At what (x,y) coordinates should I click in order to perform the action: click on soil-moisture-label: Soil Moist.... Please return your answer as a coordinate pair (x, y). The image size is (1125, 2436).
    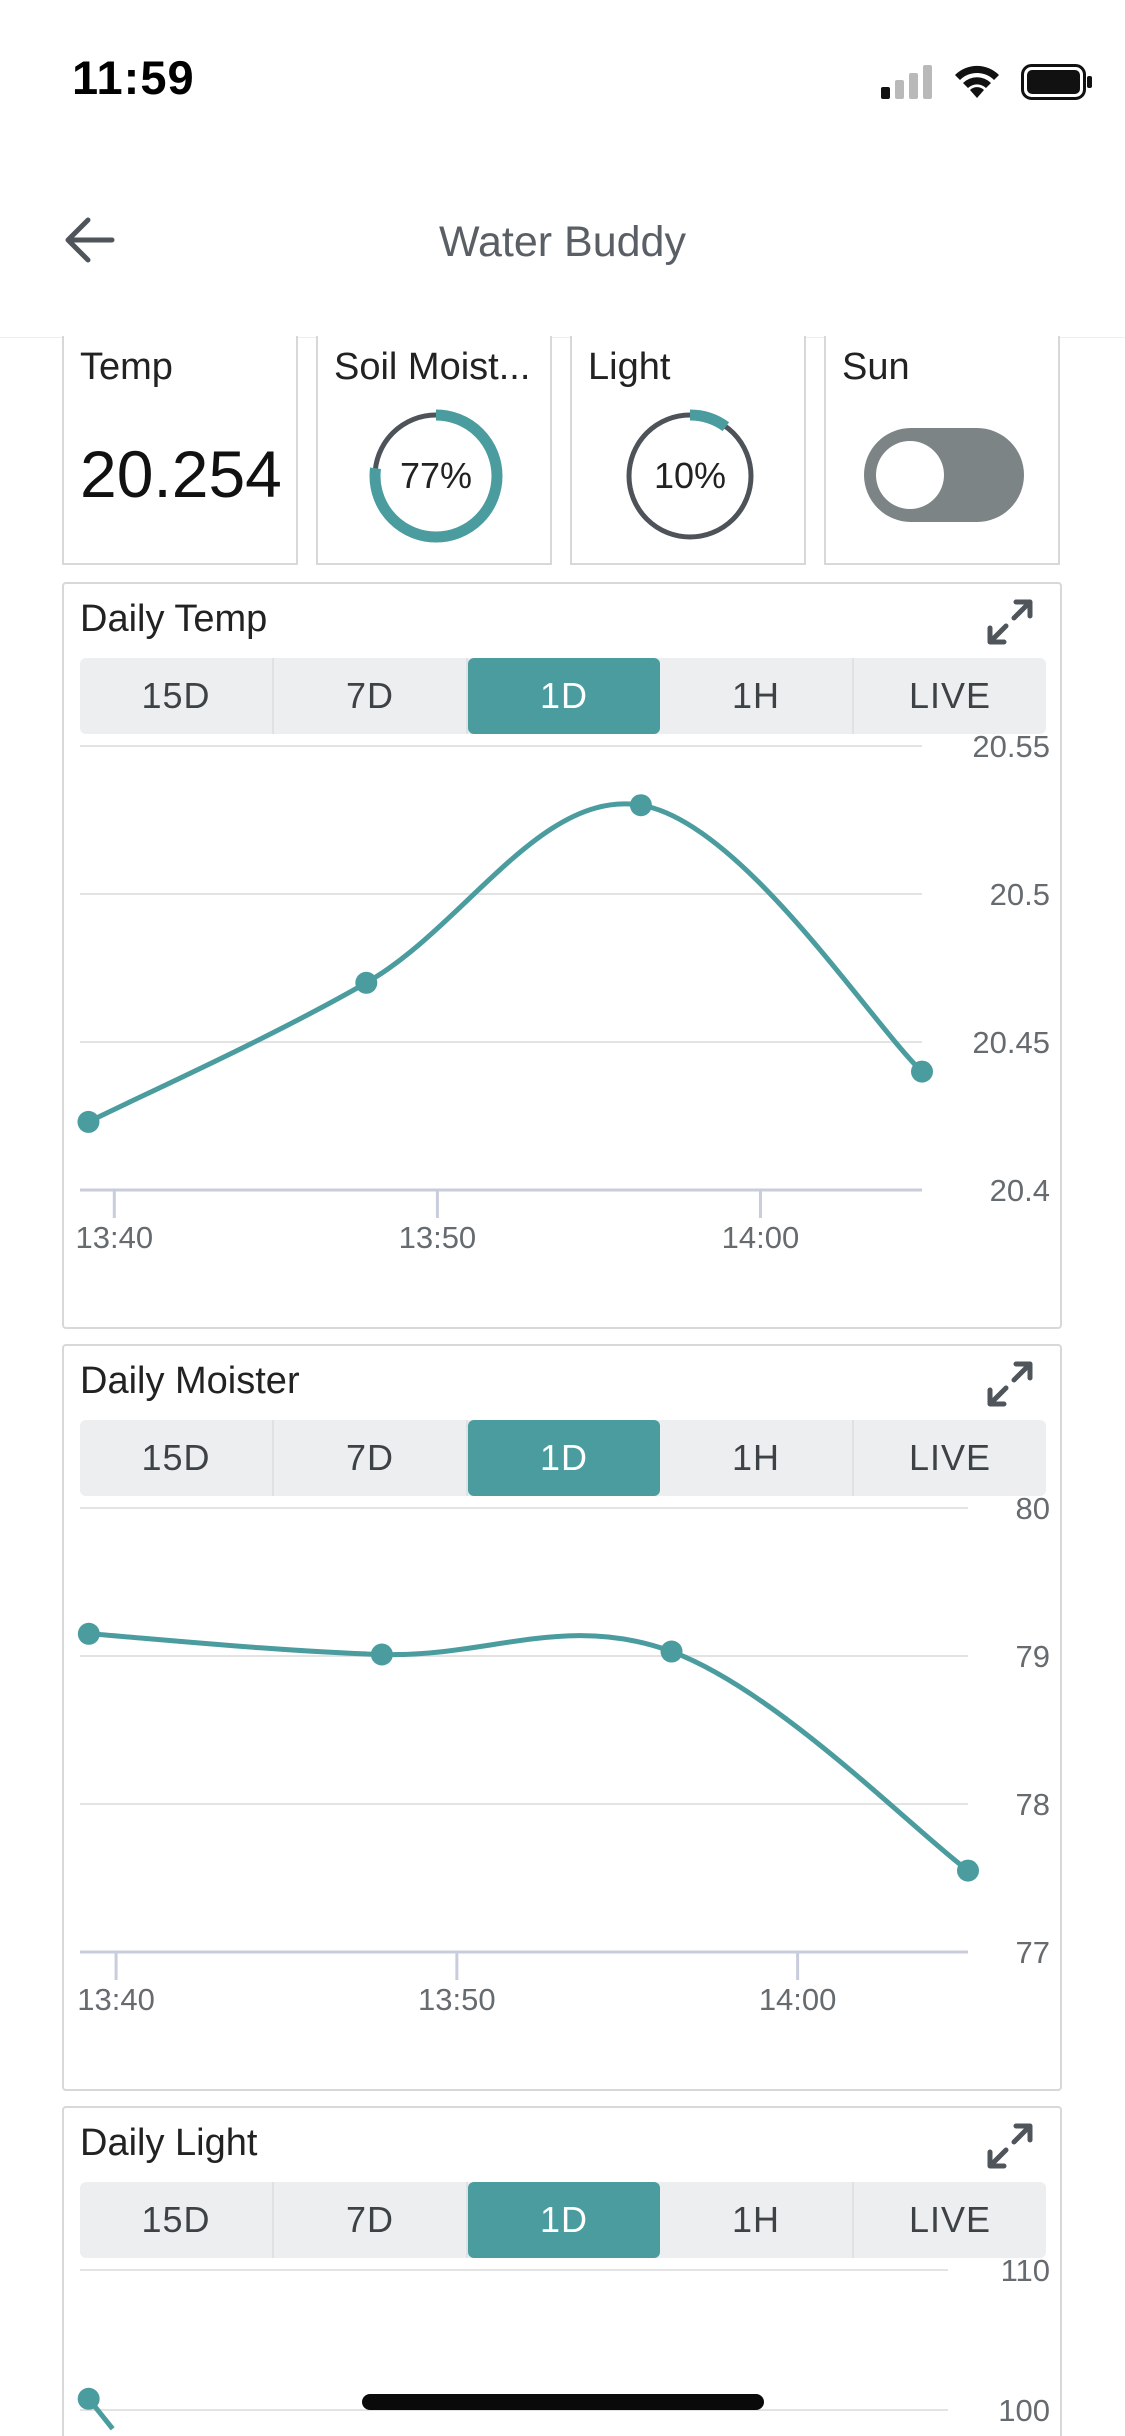
    Looking at the image, I should click on (432, 367).